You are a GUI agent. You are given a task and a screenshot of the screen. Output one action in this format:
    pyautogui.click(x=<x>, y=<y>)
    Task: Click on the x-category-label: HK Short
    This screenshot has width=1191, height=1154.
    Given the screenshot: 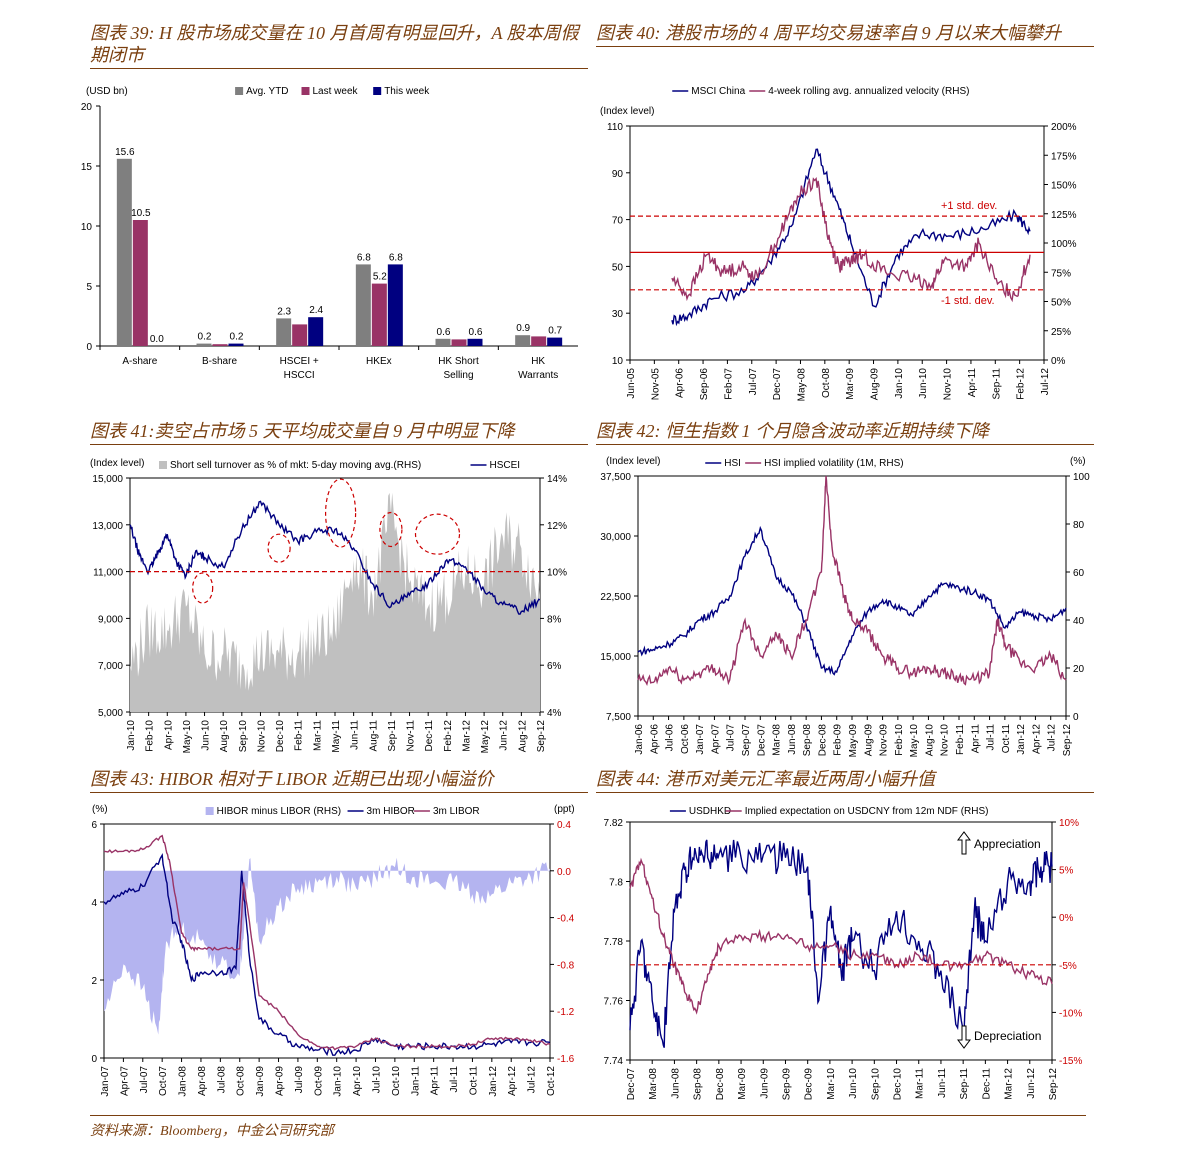 What is the action you would take?
    pyautogui.click(x=458, y=361)
    